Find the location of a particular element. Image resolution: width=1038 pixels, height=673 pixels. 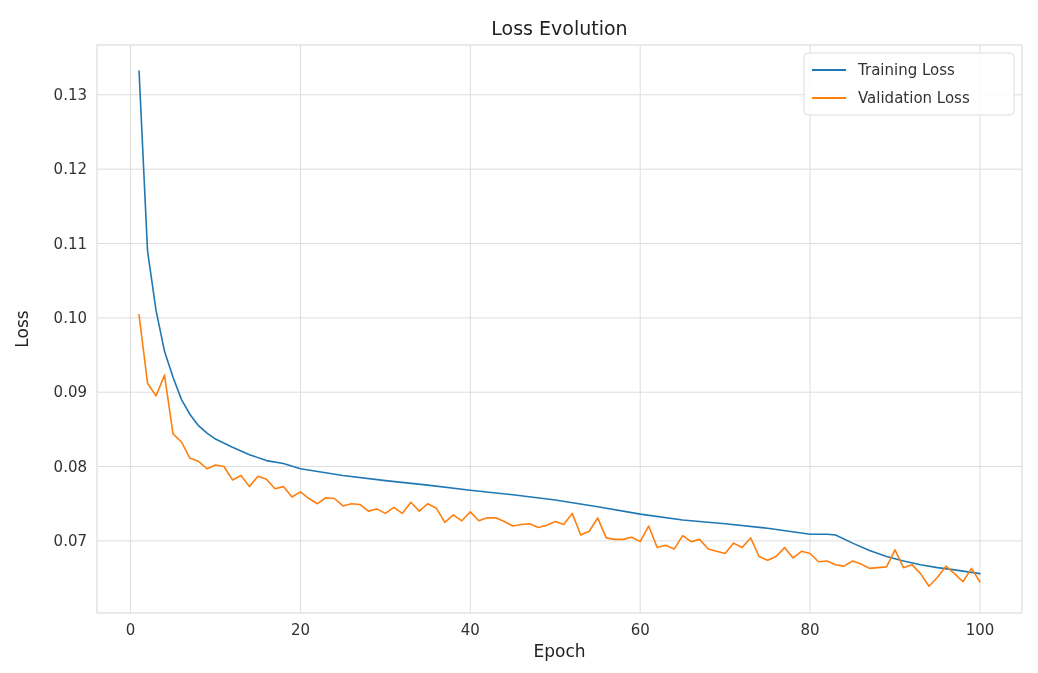

x-tick-label: 0 is located at coordinates (130, 630).